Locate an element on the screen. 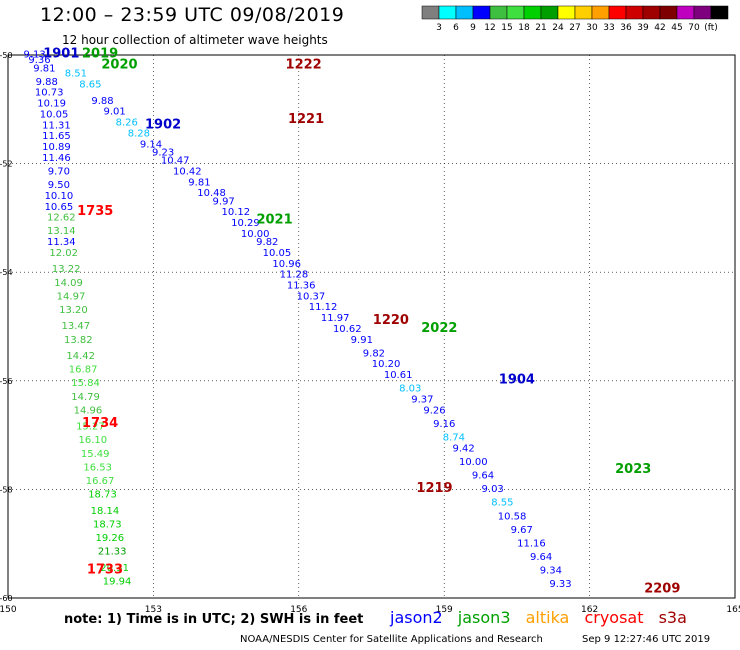 Image resolution: width=740 pixels, height=650 pixels. page-title: 12:00 – 23:59 UTC 09/08/2019 is located at coordinates (192, 15).